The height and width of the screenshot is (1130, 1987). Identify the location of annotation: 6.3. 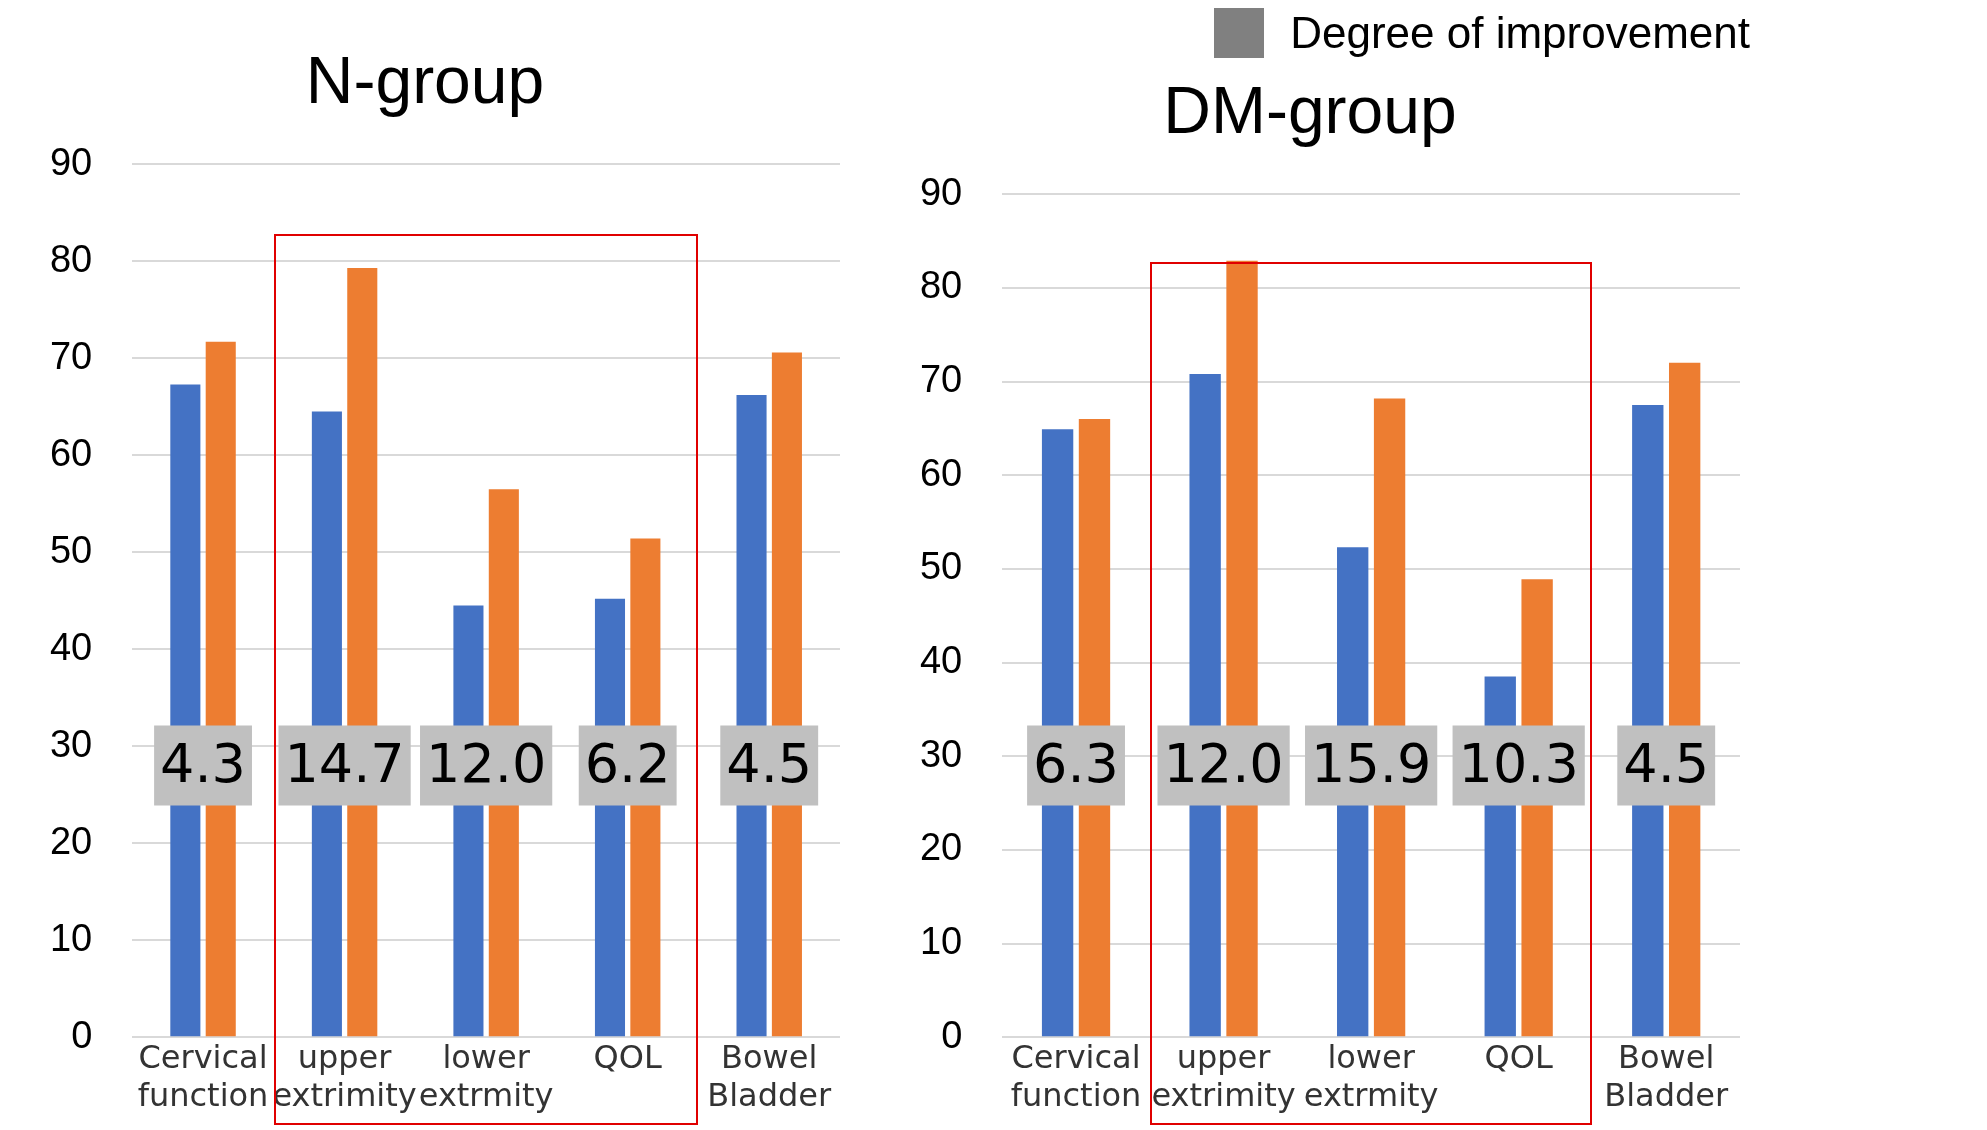
(1076, 763).